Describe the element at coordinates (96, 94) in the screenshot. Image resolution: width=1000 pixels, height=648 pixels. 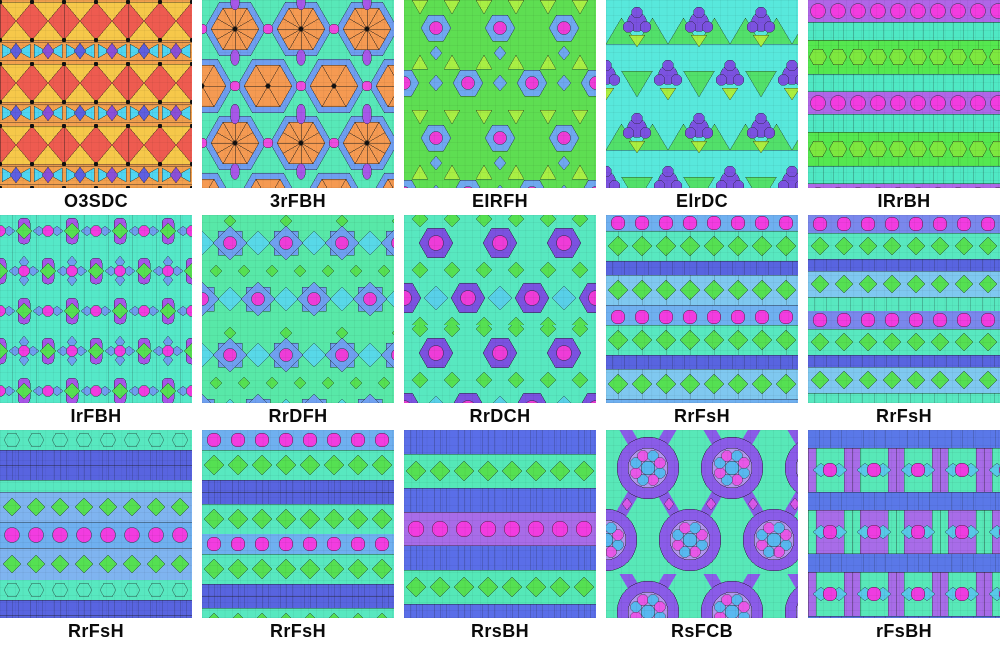
I see `pattern-o3sdc-image` at that location.